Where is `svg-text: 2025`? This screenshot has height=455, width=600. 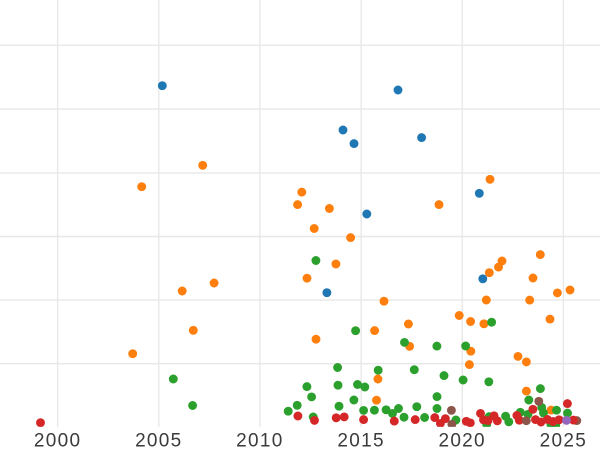
svg-text: 2025 is located at coordinates (563, 441).